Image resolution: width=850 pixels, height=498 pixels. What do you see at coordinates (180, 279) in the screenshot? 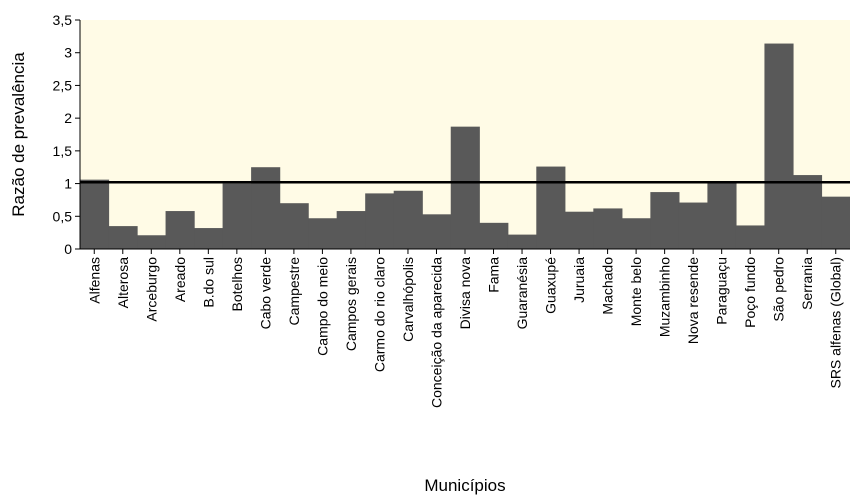
I see `x-tick-label-3: Areado` at bounding box center [180, 279].